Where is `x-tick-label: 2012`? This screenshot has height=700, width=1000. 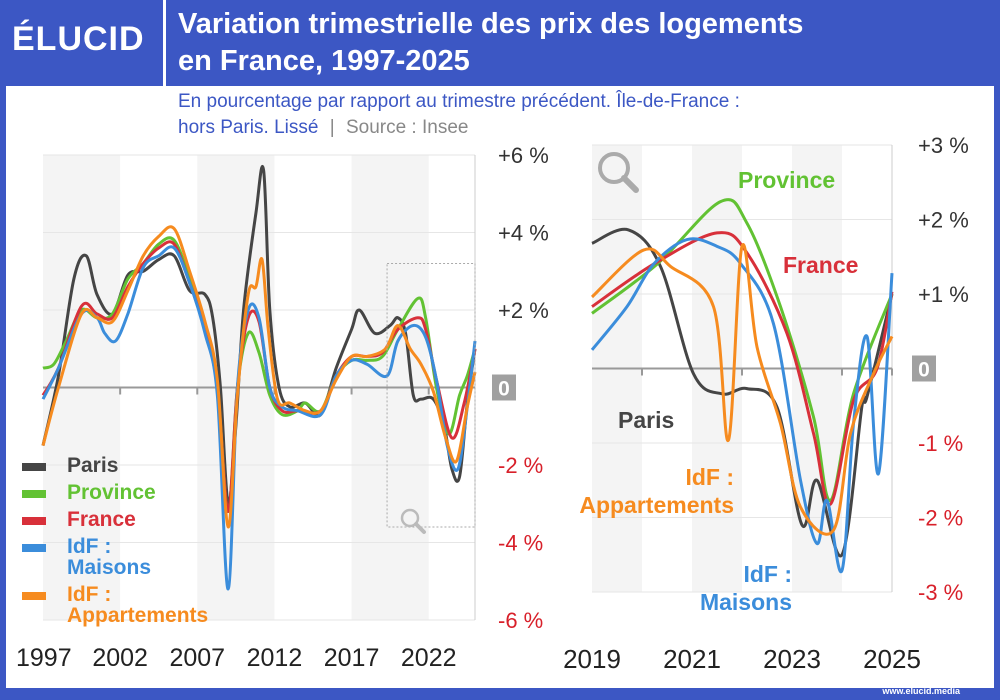 x-tick-label: 2012 is located at coordinates (275, 658).